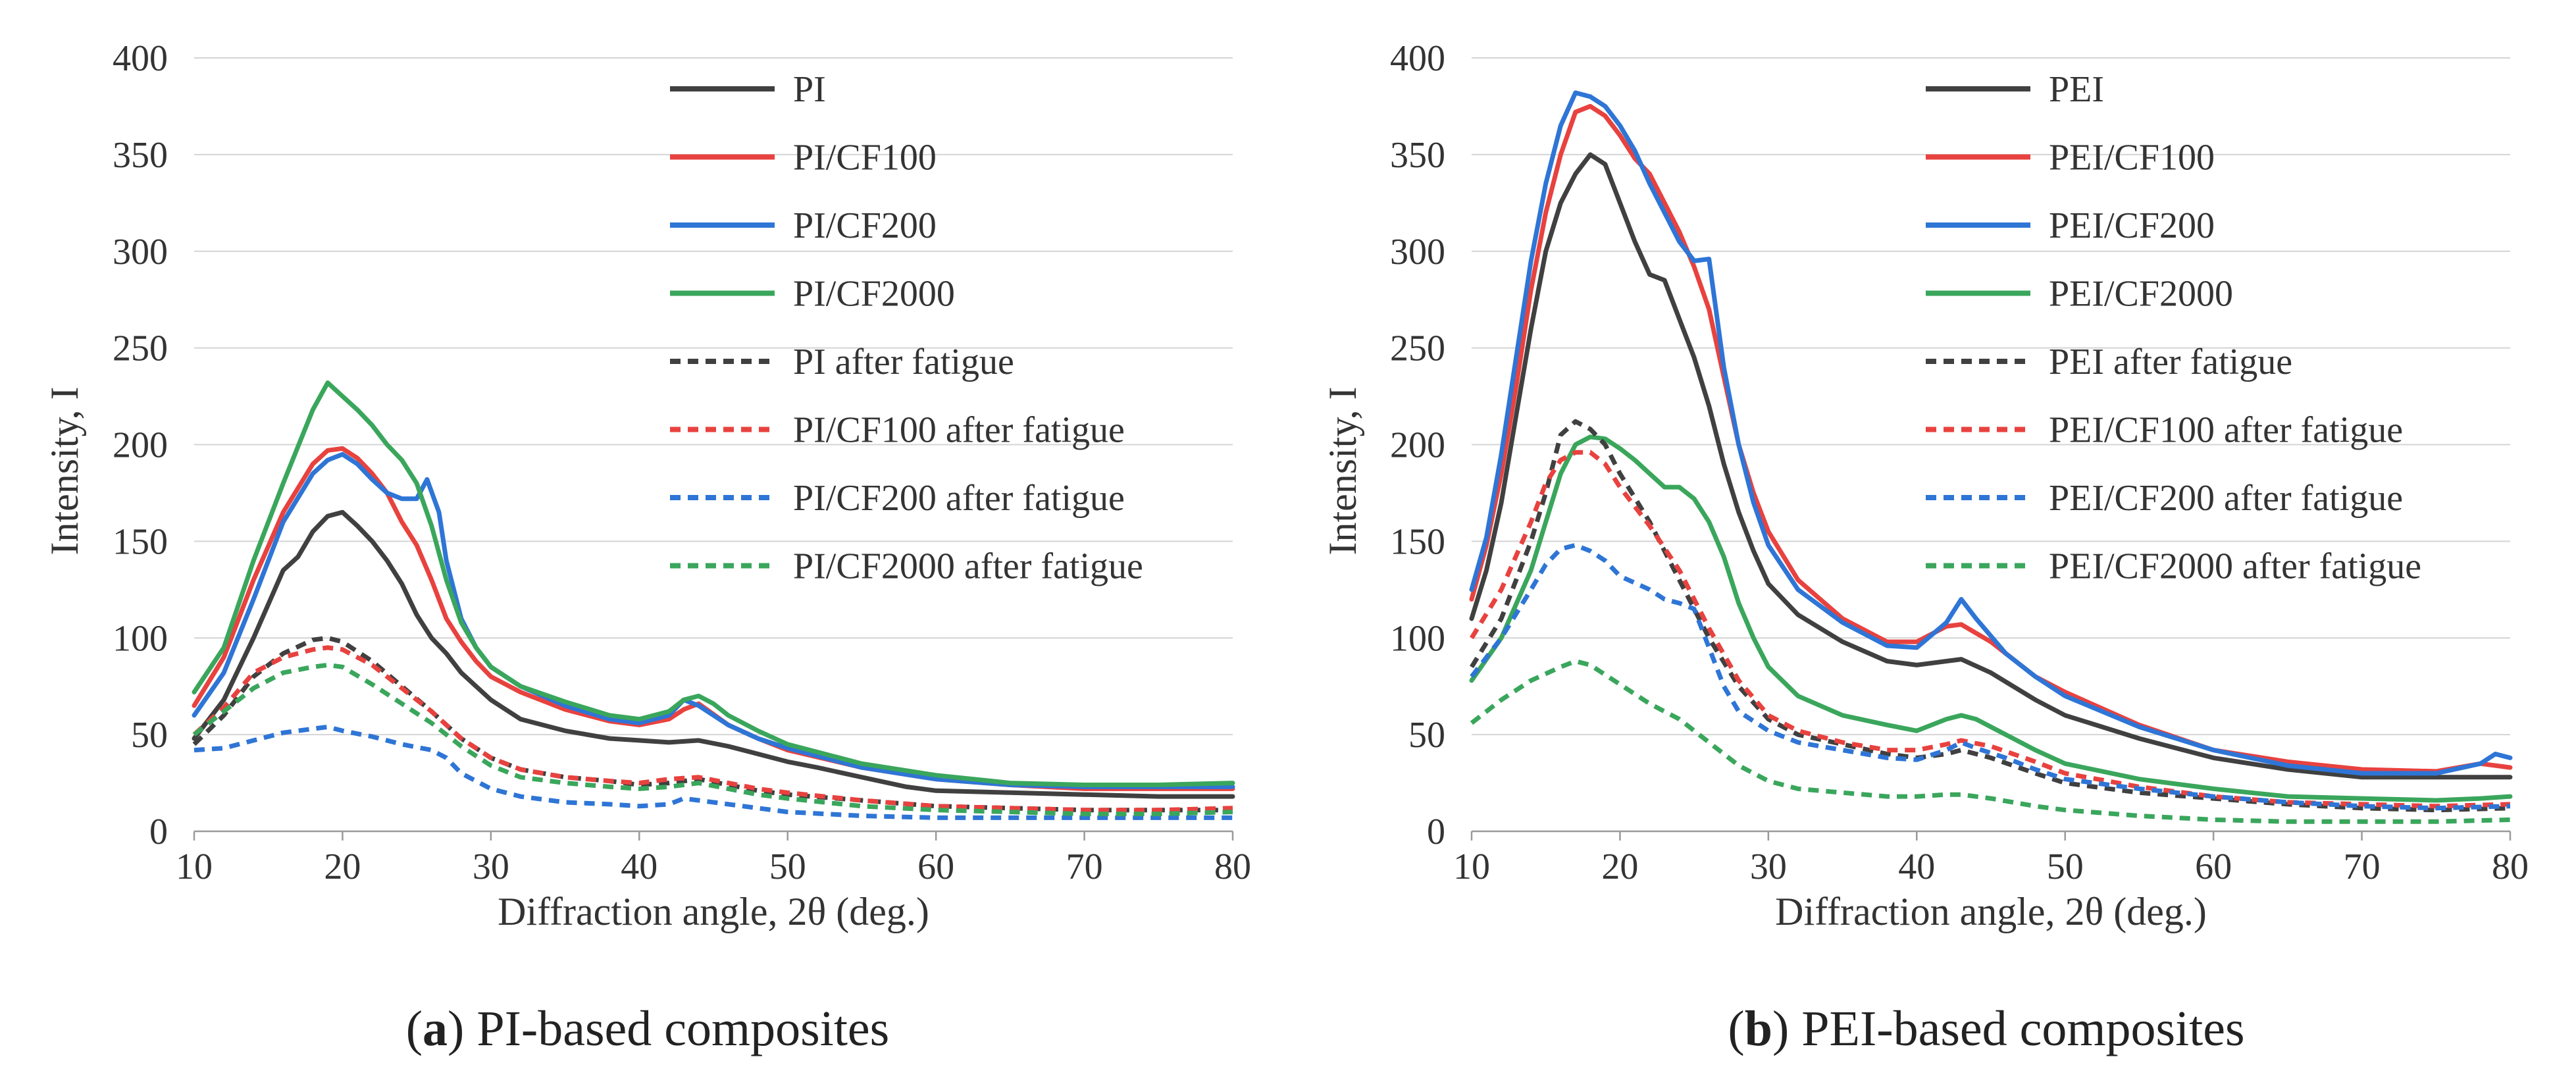  What do you see at coordinates (1990, 741) in the screenshot?
I see `series-line-pei-cf2000-after-fatigue` at bounding box center [1990, 741].